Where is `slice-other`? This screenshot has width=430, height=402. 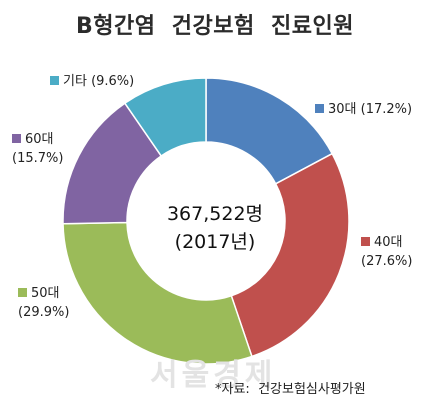
slice-other is located at coordinates (165, 117).